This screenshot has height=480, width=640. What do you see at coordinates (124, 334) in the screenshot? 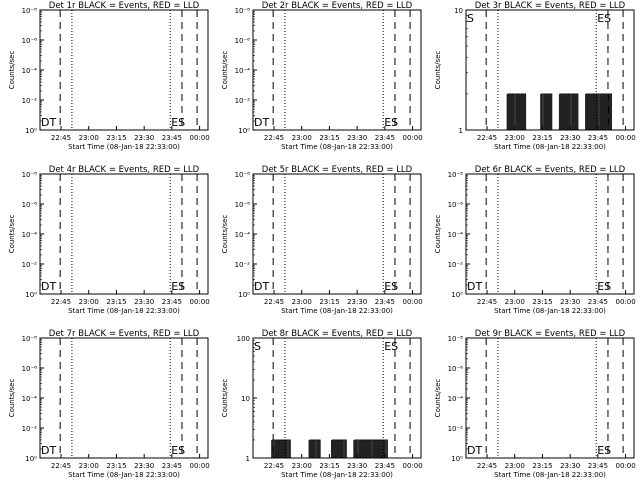
I see `chart-title: Det 7r BLACK = Events, RED = LLD` at bounding box center [124, 334].